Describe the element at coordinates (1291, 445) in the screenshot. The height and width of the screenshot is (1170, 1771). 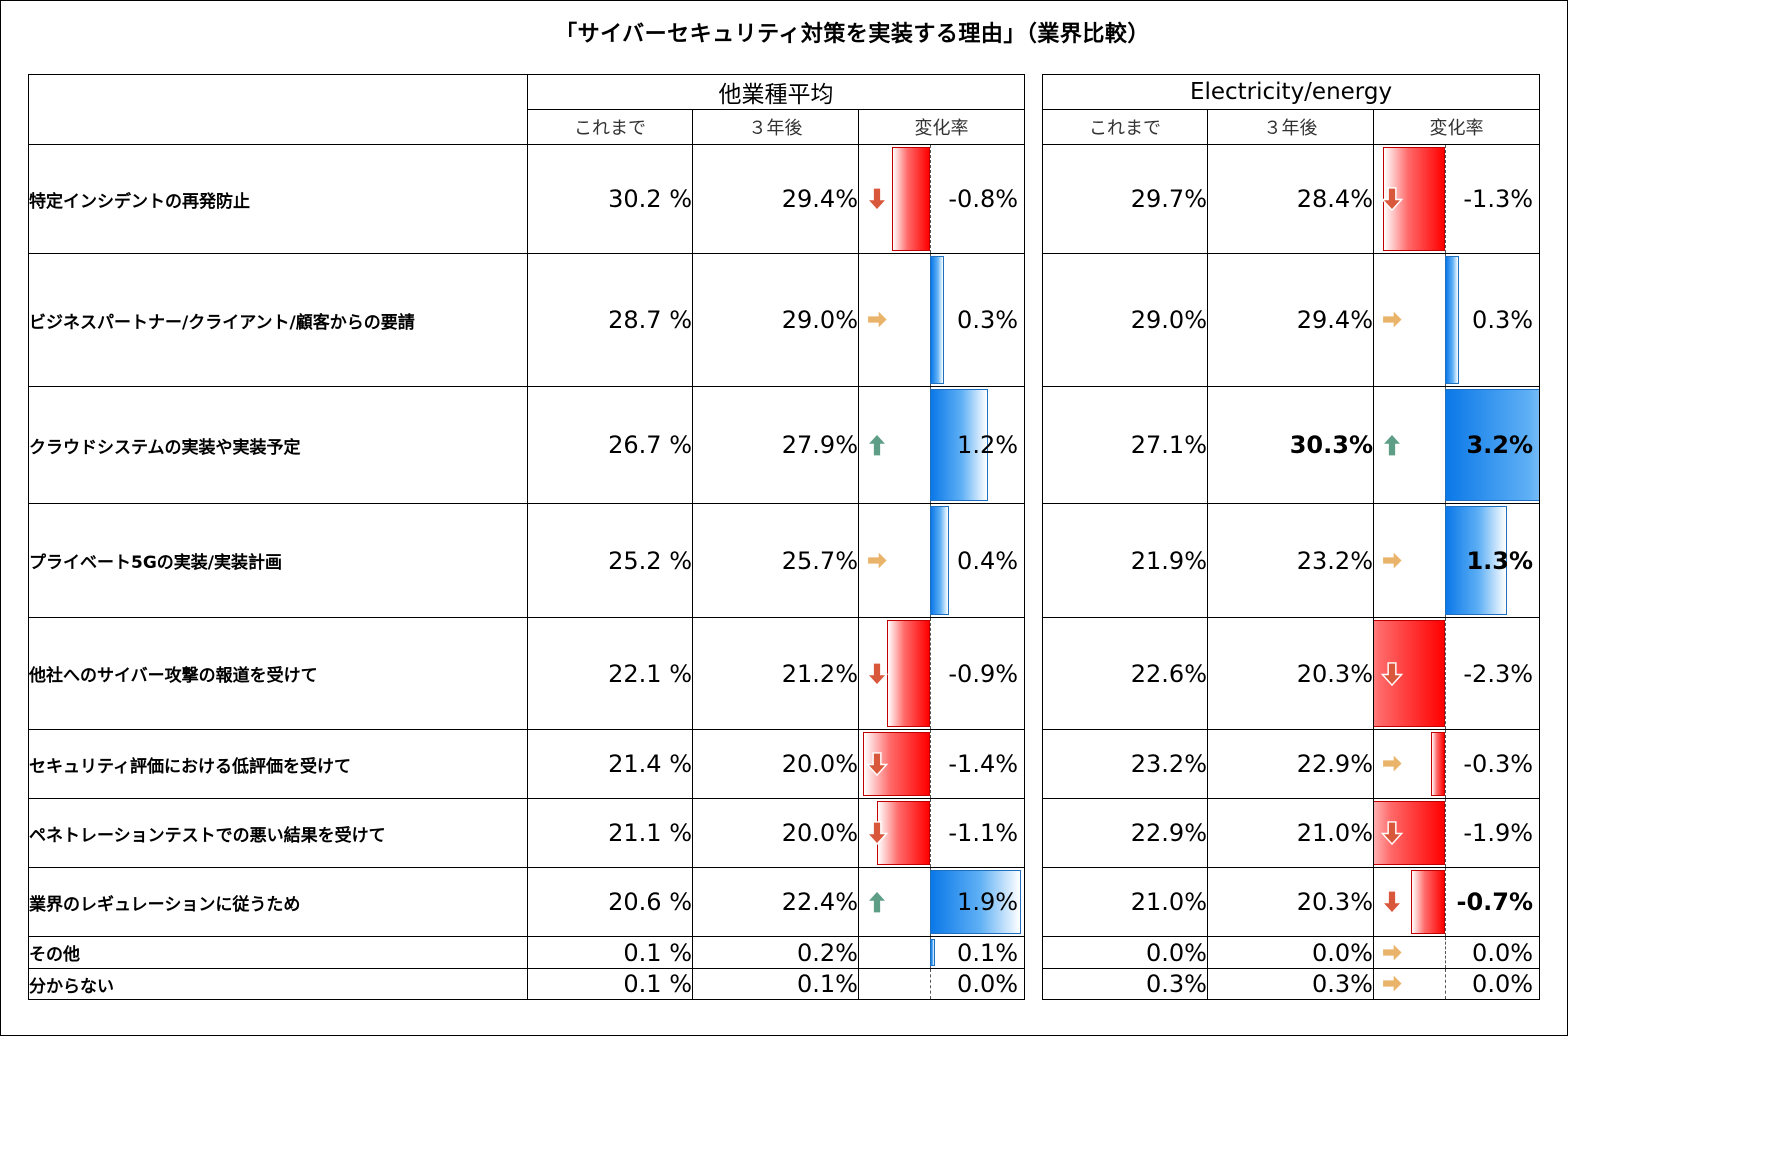
I see `table-row: 27.1% 30.3% 3.2%` at that location.